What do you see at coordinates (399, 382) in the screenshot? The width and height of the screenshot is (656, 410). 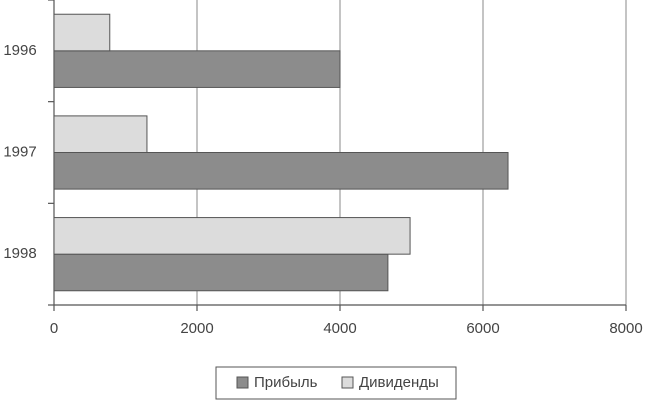 I see `legend-label: Дивиденды` at bounding box center [399, 382].